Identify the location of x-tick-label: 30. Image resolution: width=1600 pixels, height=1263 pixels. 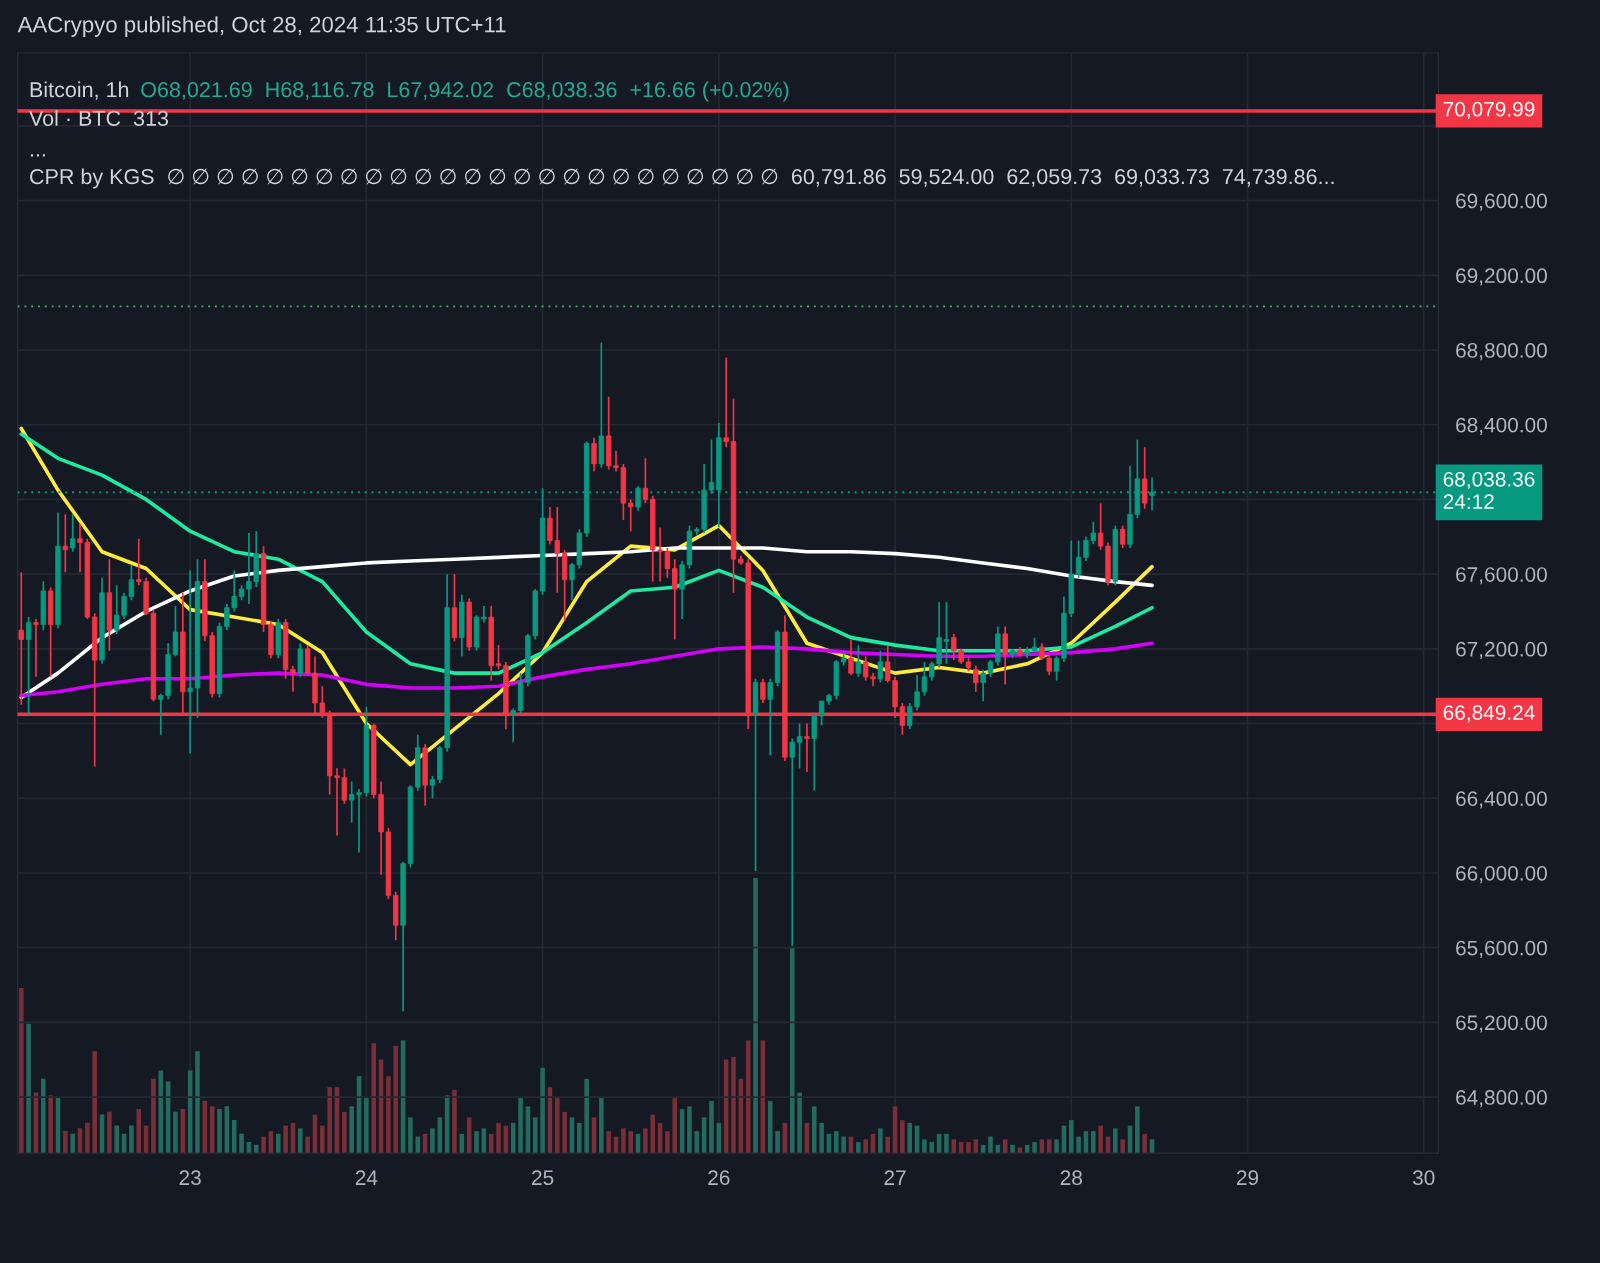
(1423, 1178).